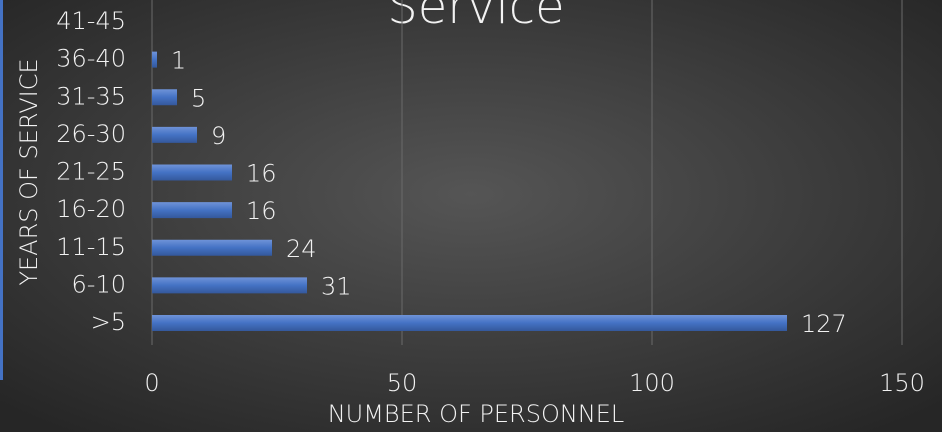 The width and height of the screenshot is (942, 432). Describe the element at coordinates (336, 286) in the screenshot. I see `data-label: 31` at that location.